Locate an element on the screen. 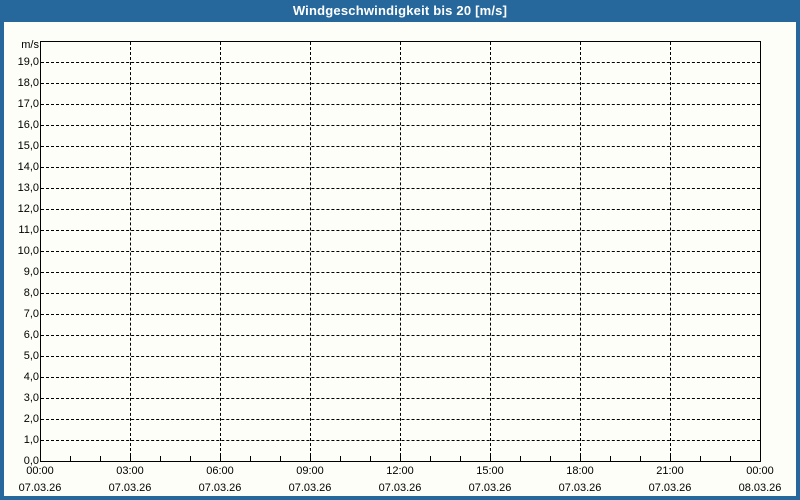 This screenshot has height=500, width=800. x-tick-time-label: 15:00 is located at coordinates (490, 471).